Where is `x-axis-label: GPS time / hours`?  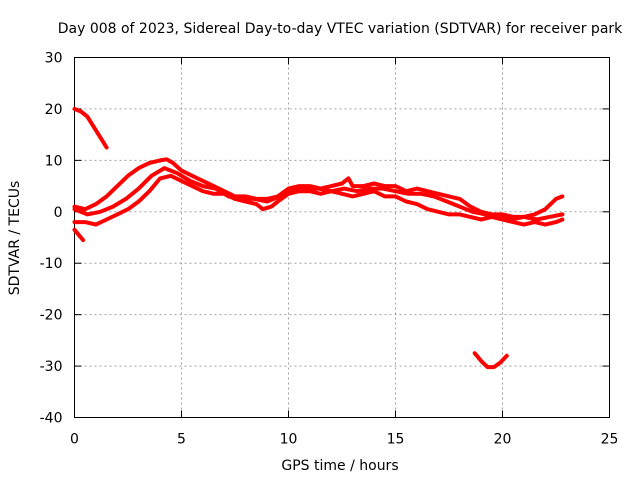
x-axis-label: GPS time / hours is located at coordinates (339, 466).